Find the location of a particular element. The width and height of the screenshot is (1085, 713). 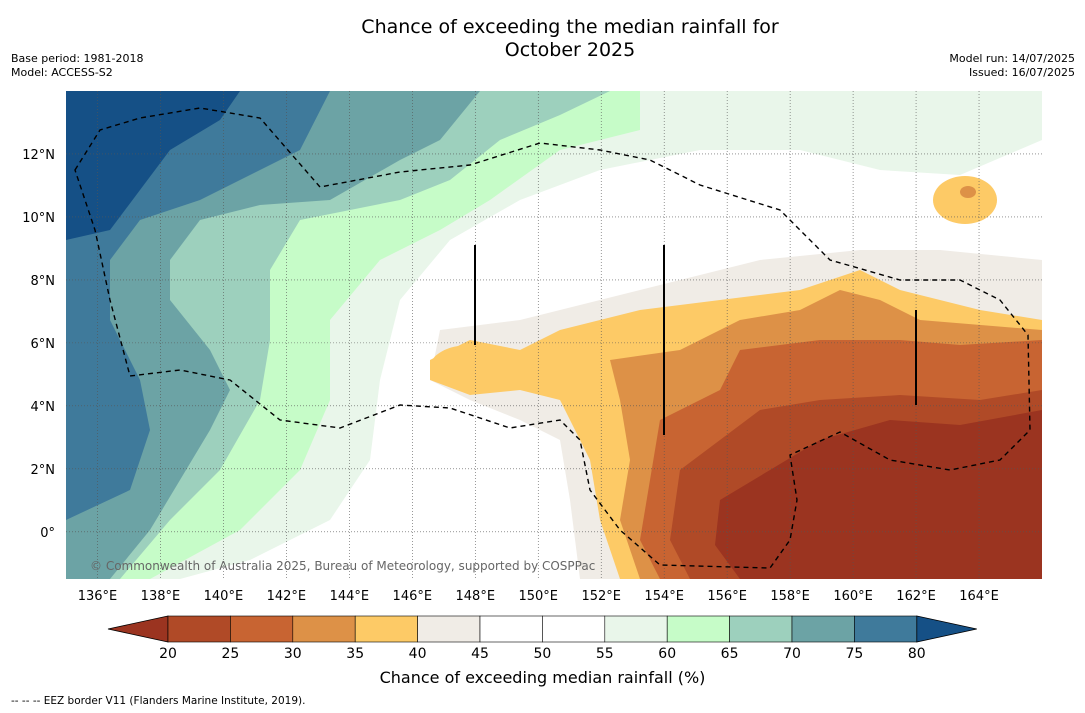

lon-tick-label: 150°E is located at coordinates (538, 596).